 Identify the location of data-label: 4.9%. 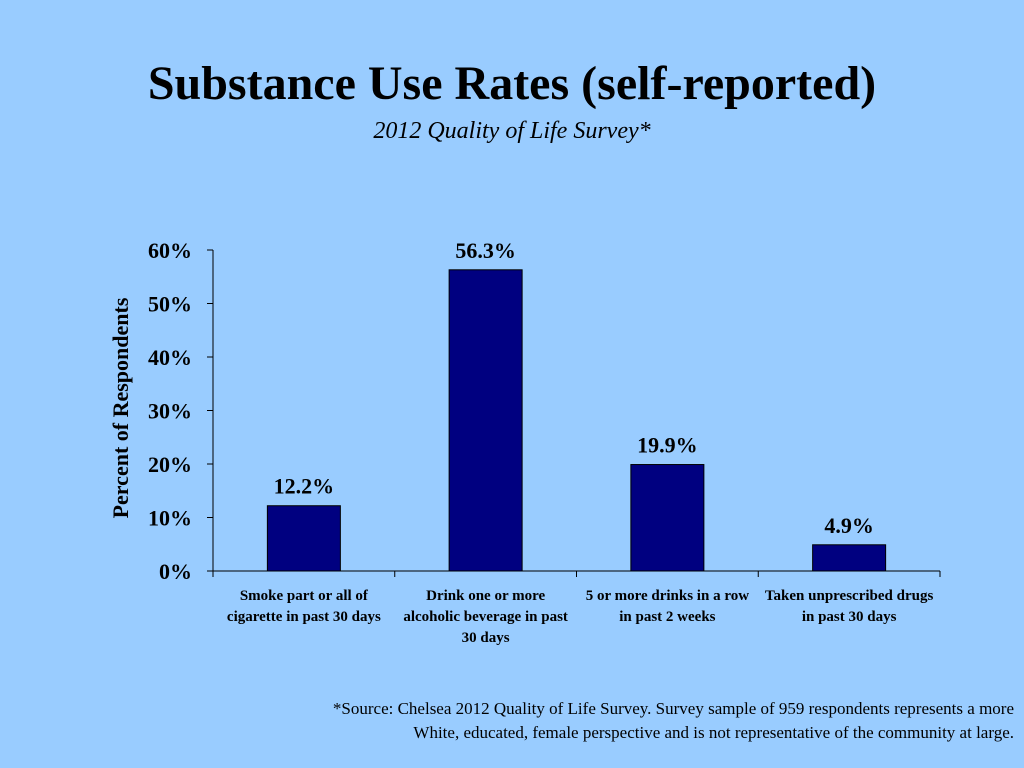
(849, 525).